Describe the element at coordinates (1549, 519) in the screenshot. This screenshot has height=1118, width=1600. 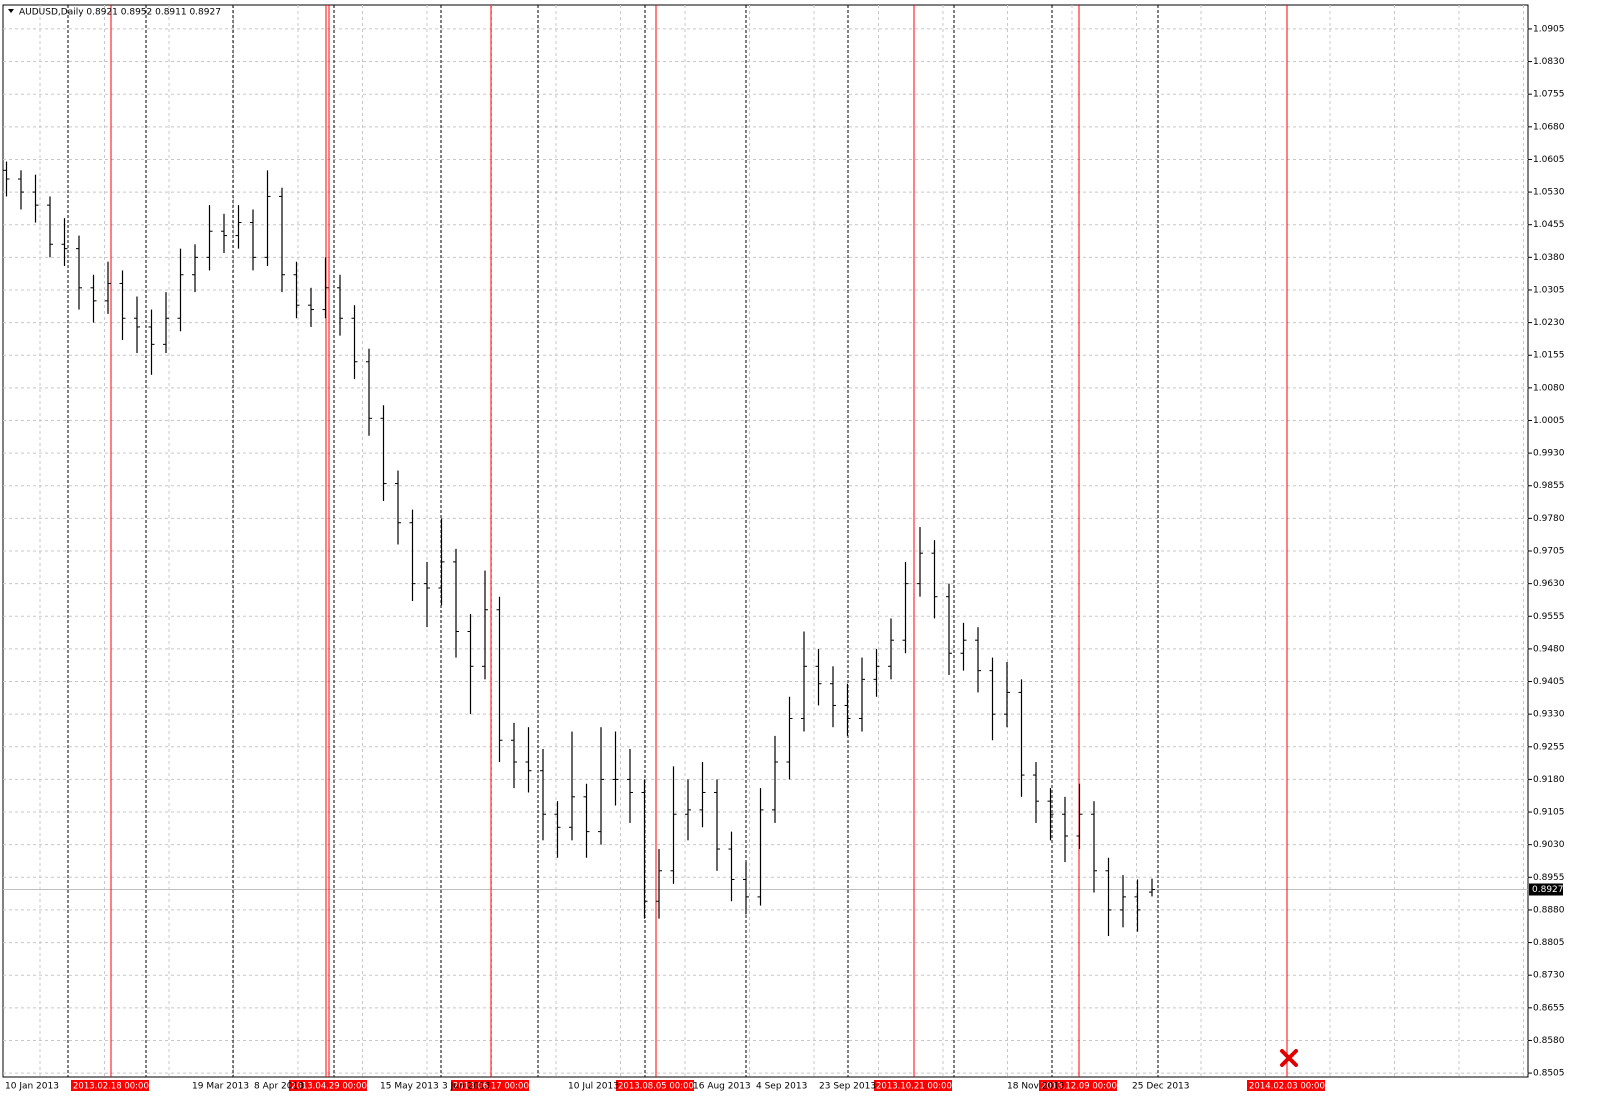
I see `y-tick-label: 0.9780` at that location.